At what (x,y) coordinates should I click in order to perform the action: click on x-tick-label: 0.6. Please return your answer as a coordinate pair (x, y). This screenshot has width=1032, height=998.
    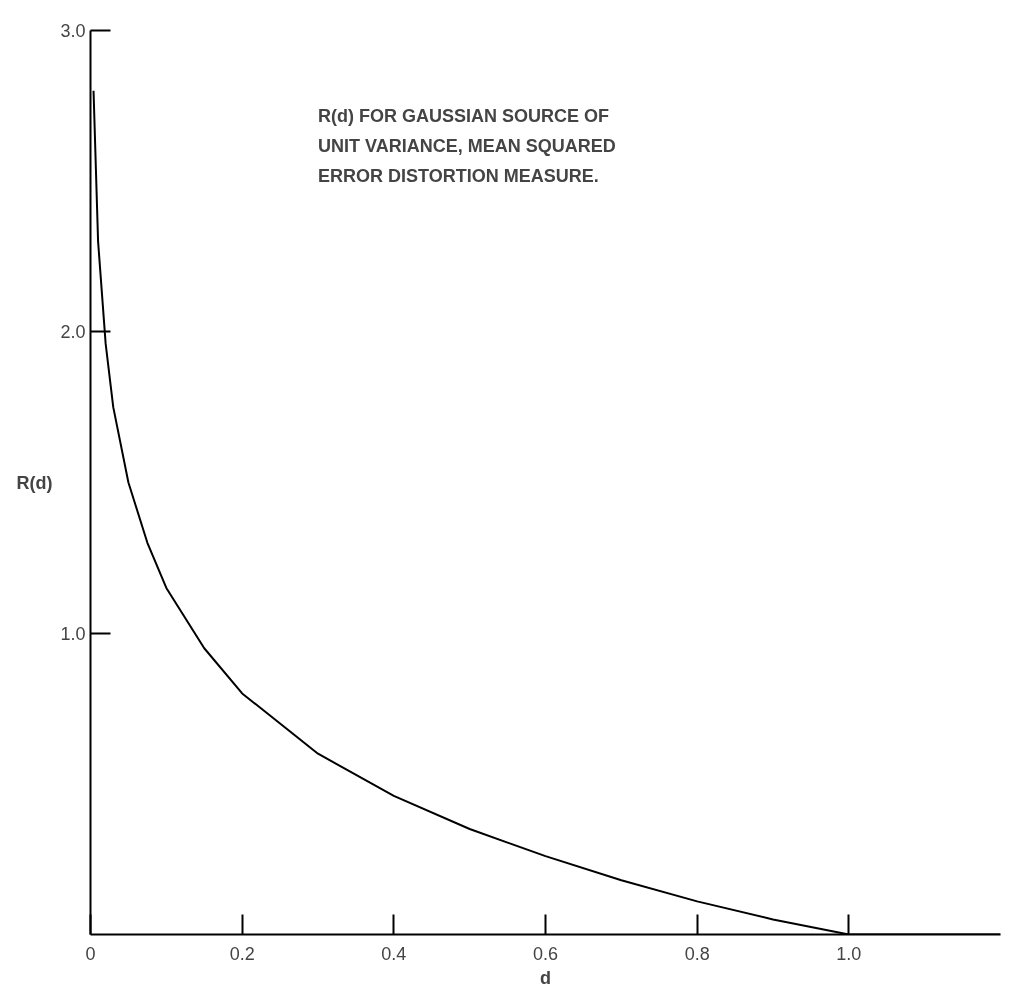
    Looking at the image, I should click on (545, 953).